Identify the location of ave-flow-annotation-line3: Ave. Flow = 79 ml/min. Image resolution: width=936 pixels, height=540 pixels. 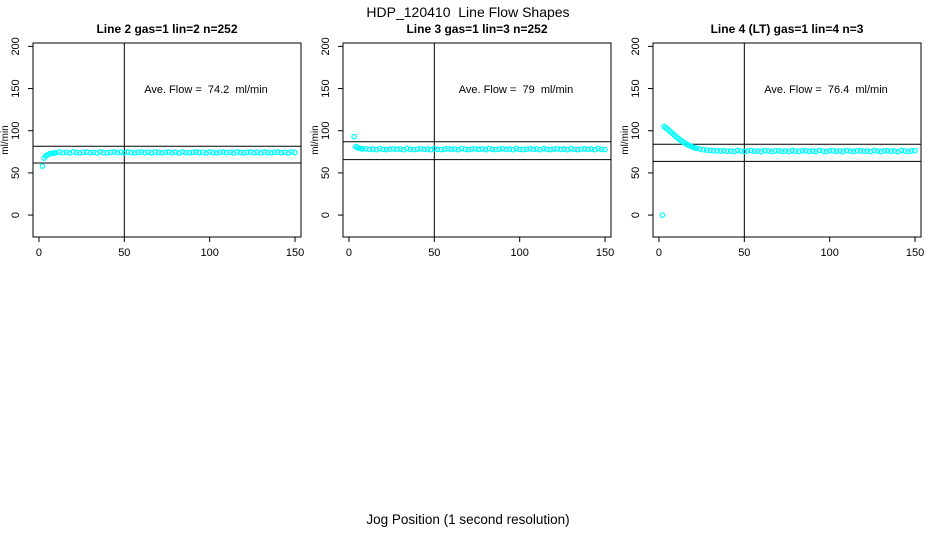
(516, 90).